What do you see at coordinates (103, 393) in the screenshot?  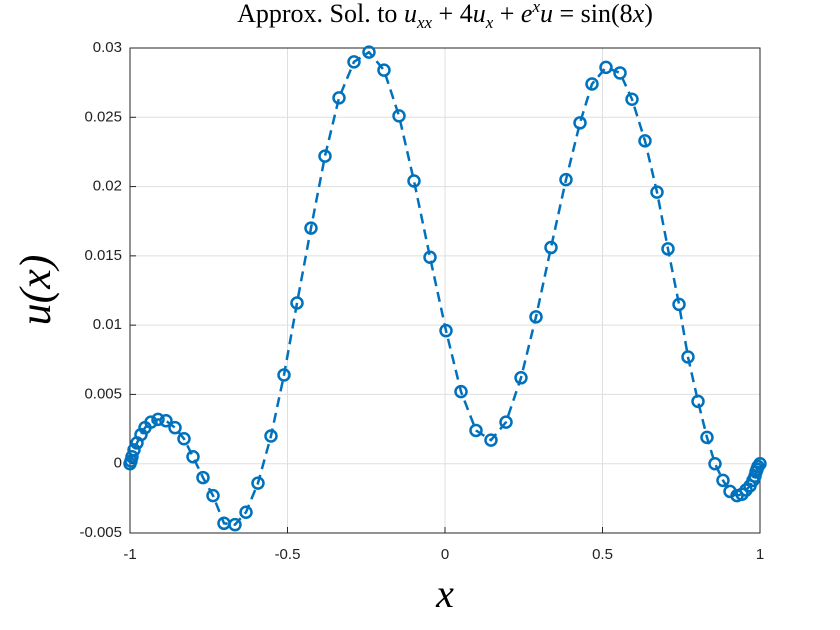 I see `y-tick-label: 0.005` at bounding box center [103, 393].